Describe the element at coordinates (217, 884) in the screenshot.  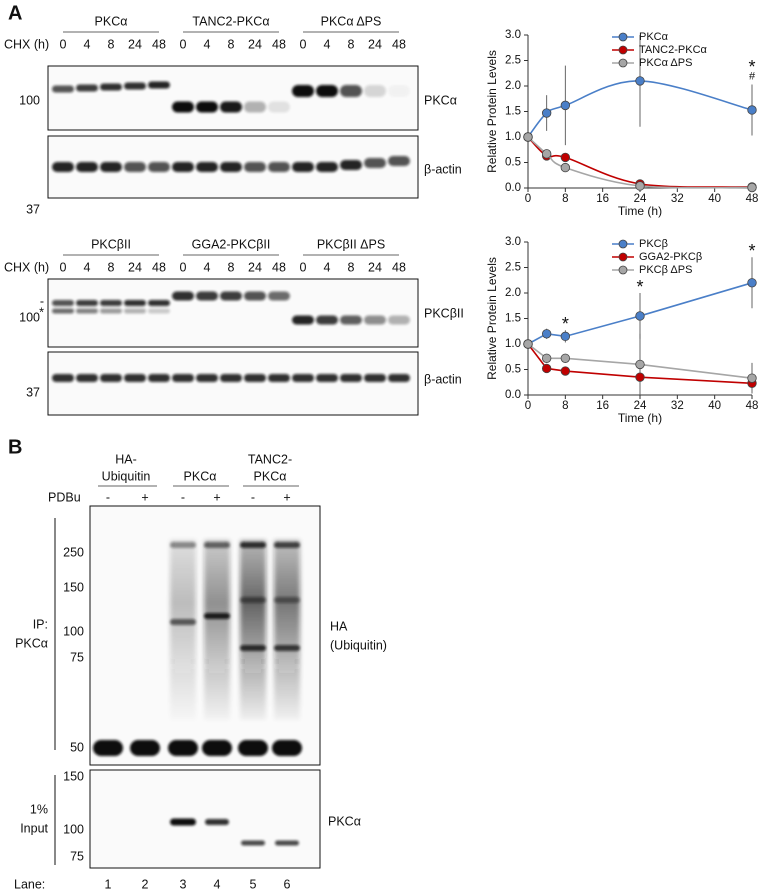
I see `lane-number: 4` at that location.